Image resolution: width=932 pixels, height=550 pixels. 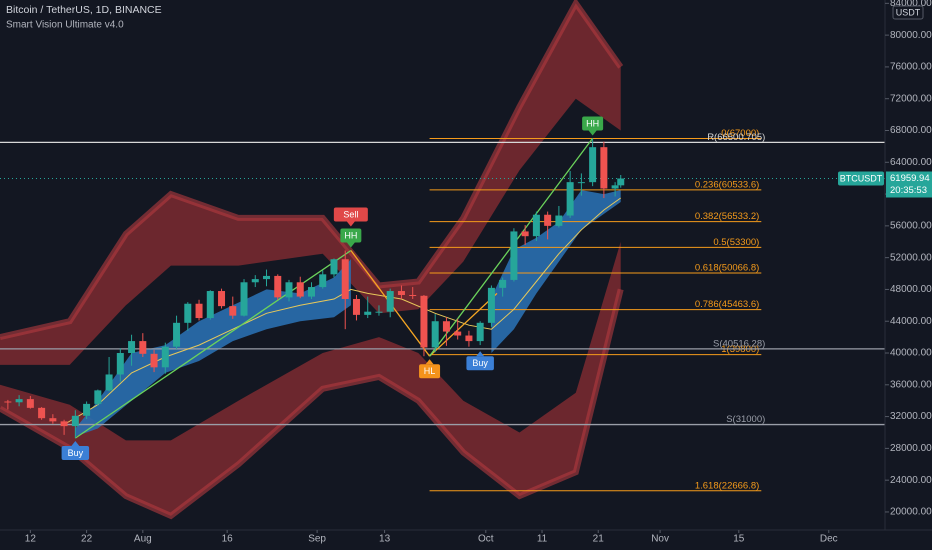 What do you see at coordinates (228, 539) in the screenshot?
I see `x-tick-label: 16` at bounding box center [228, 539].